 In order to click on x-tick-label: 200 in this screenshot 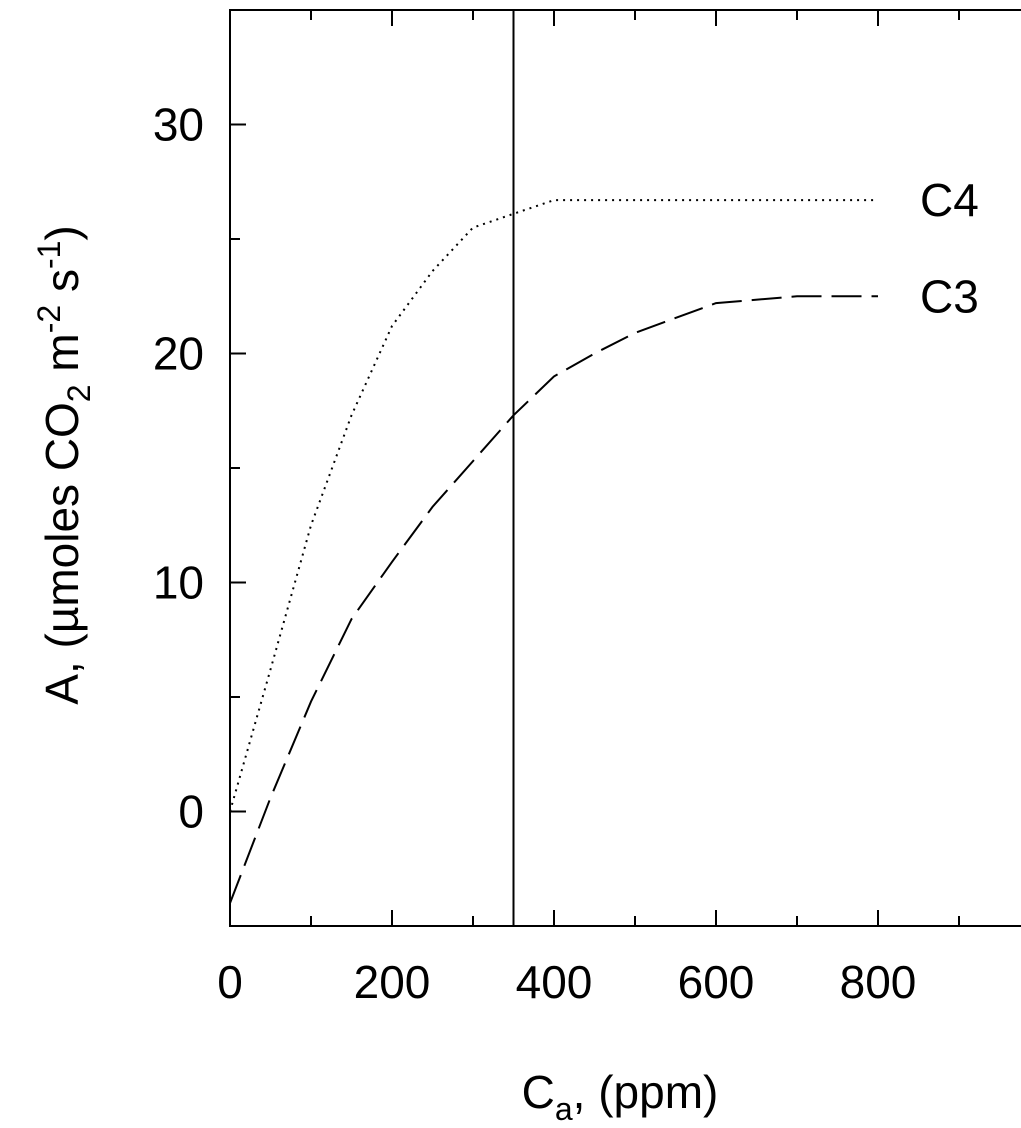, I will do `click(392, 982)`.